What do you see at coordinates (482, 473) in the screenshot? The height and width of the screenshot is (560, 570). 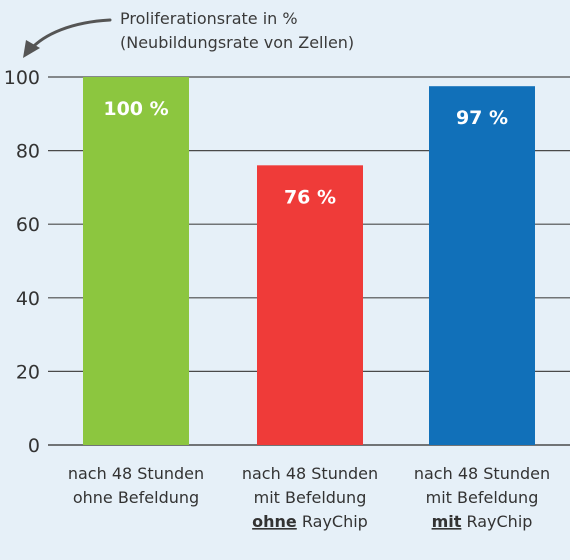 I see `category-label-3-line-1: nach 48 Stunden` at bounding box center [482, 473].